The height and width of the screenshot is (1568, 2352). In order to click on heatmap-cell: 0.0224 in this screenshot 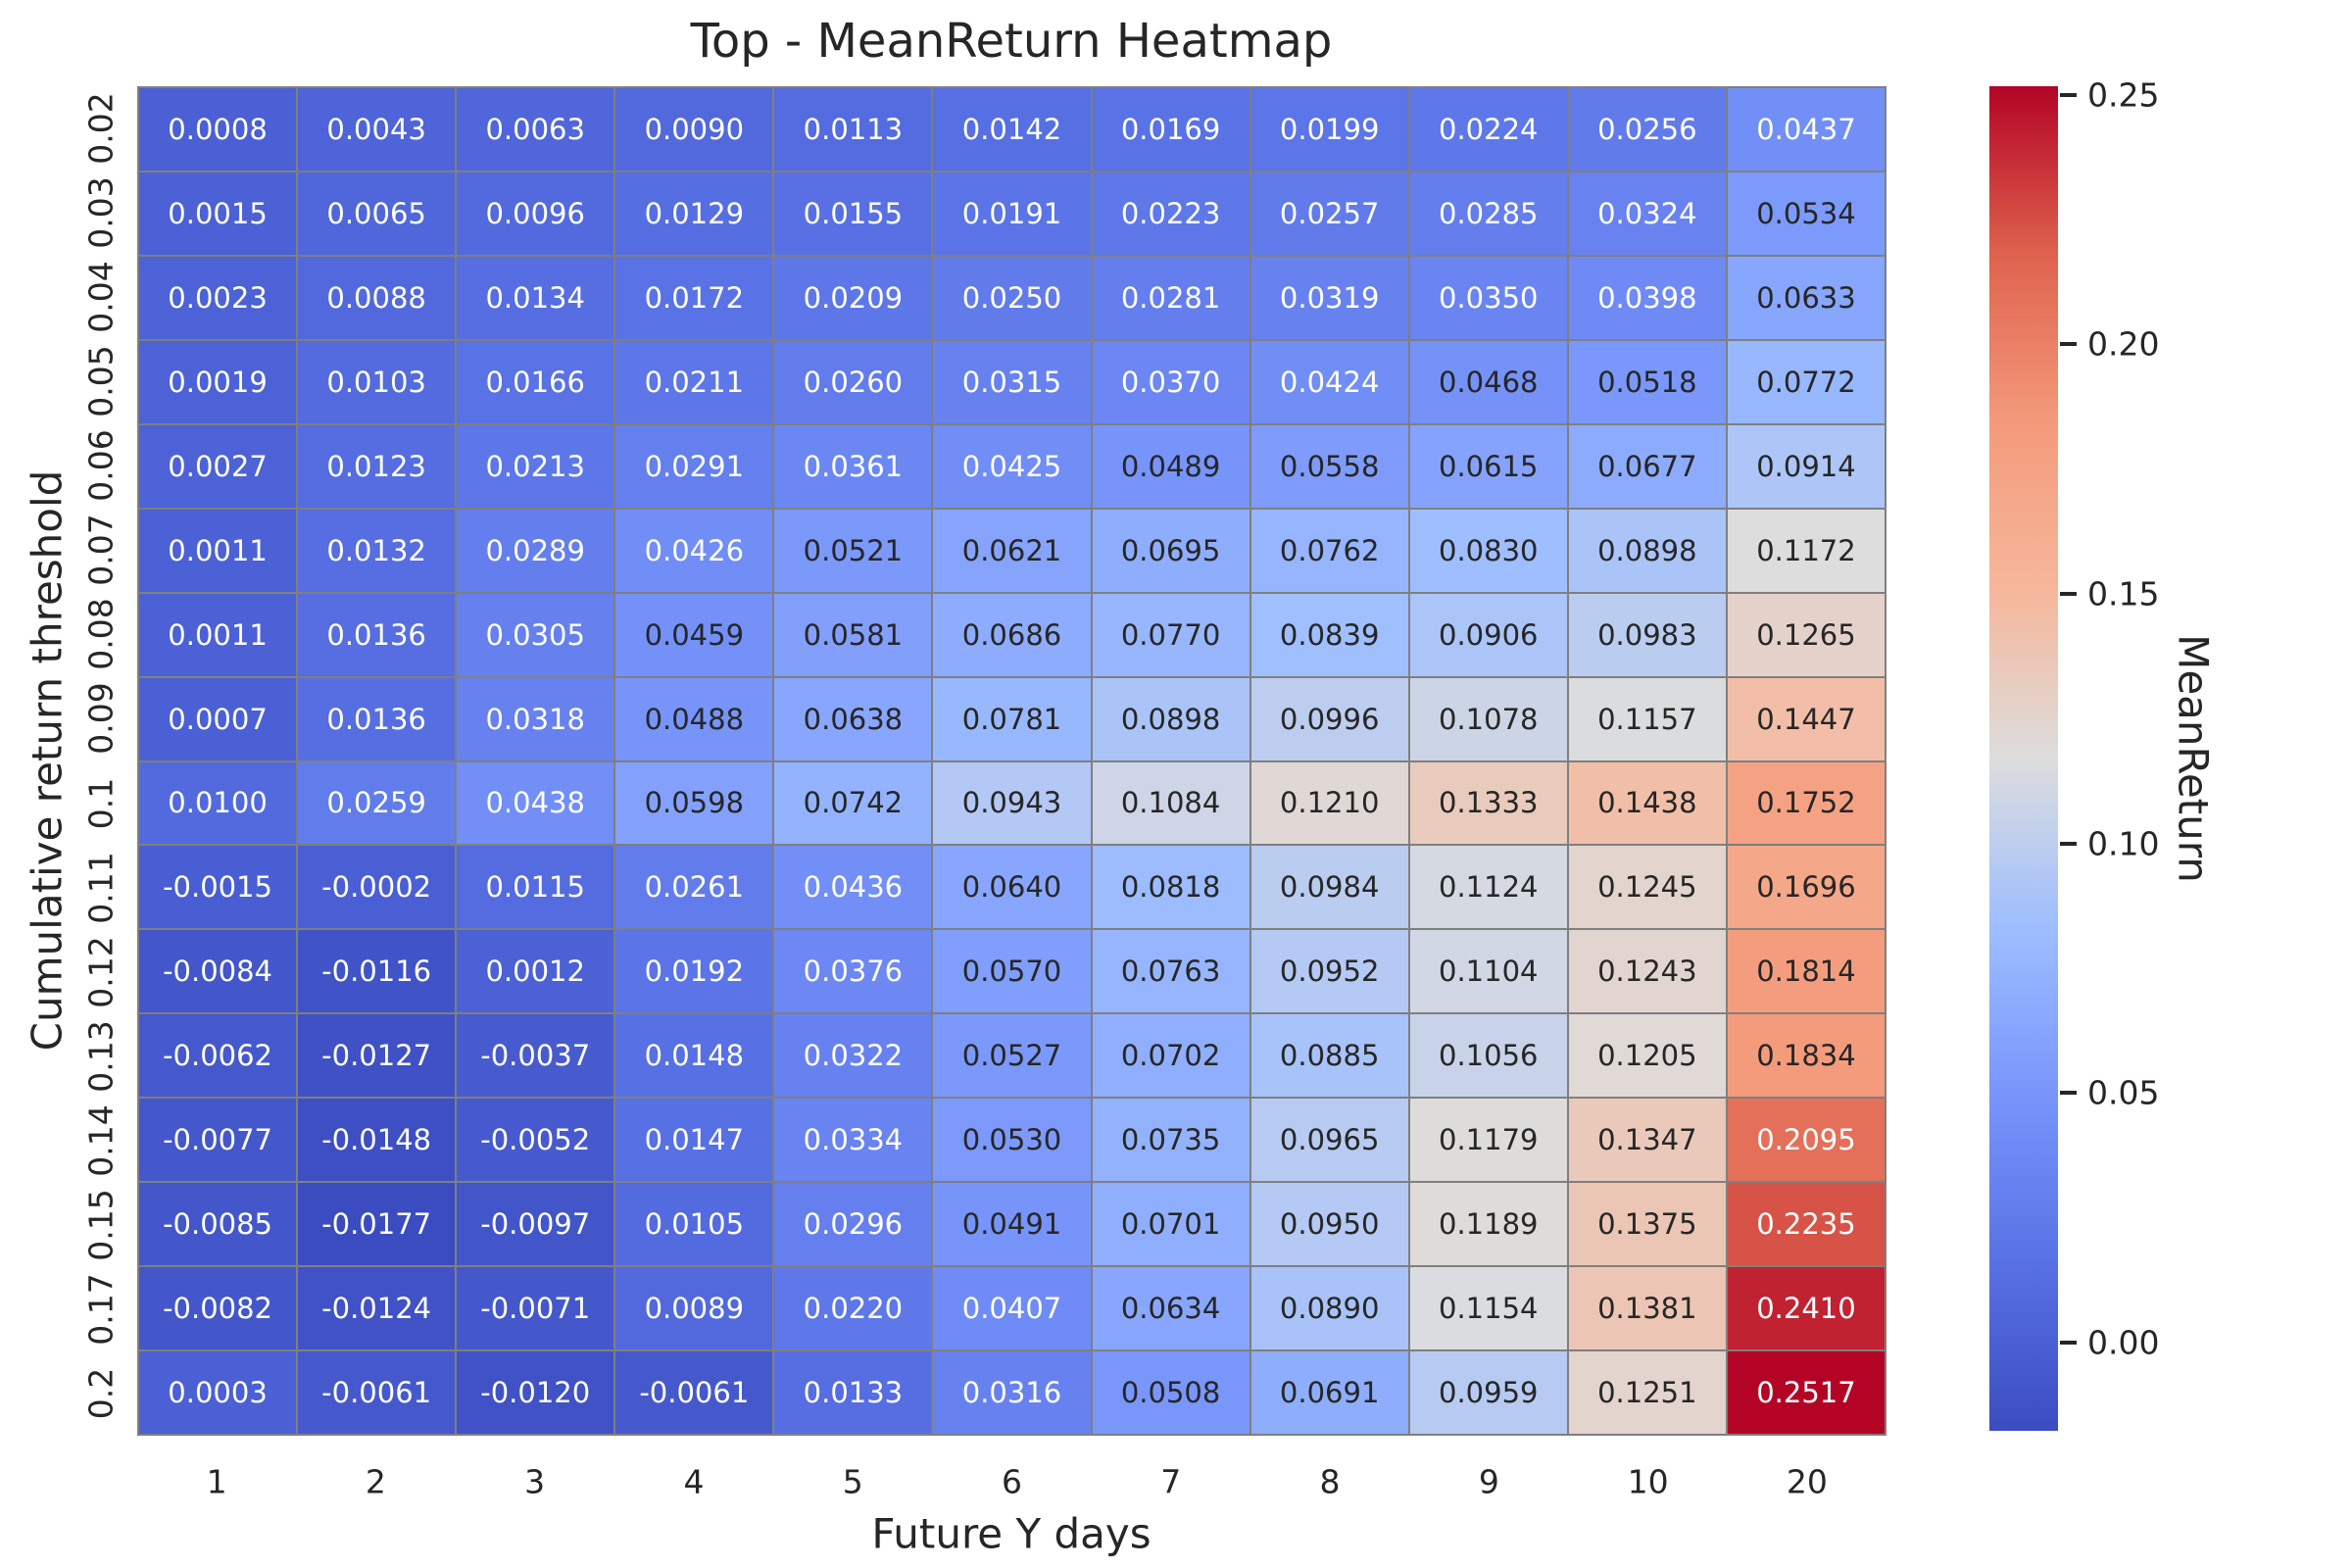, I will do `click(1488, 129)`.